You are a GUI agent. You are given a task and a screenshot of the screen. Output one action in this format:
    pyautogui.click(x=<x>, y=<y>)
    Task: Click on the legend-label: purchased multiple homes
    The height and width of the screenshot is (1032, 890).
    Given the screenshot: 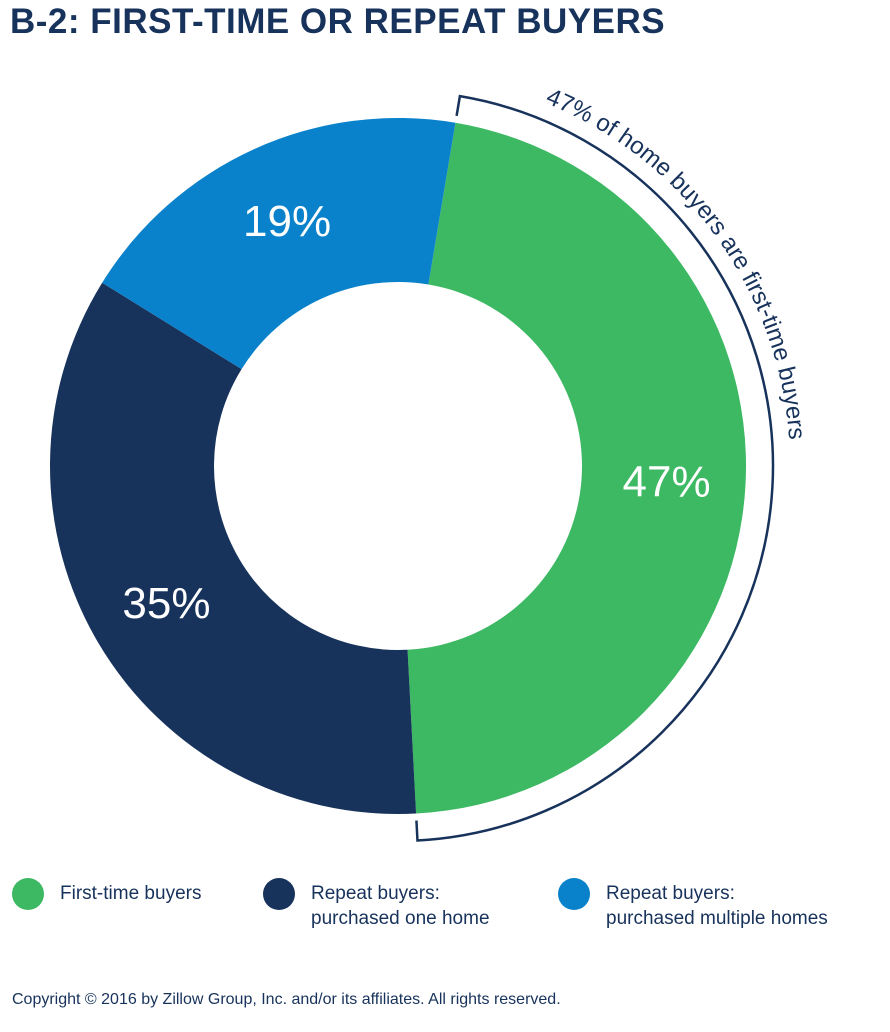 What is the action you would take?
    pyautogui.click(x=717, y=918)
    